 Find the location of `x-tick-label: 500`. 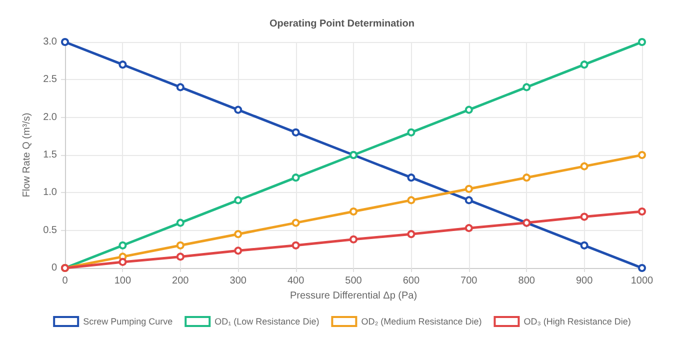

x-tick-label: 500 is located at coordinates (353, 281).